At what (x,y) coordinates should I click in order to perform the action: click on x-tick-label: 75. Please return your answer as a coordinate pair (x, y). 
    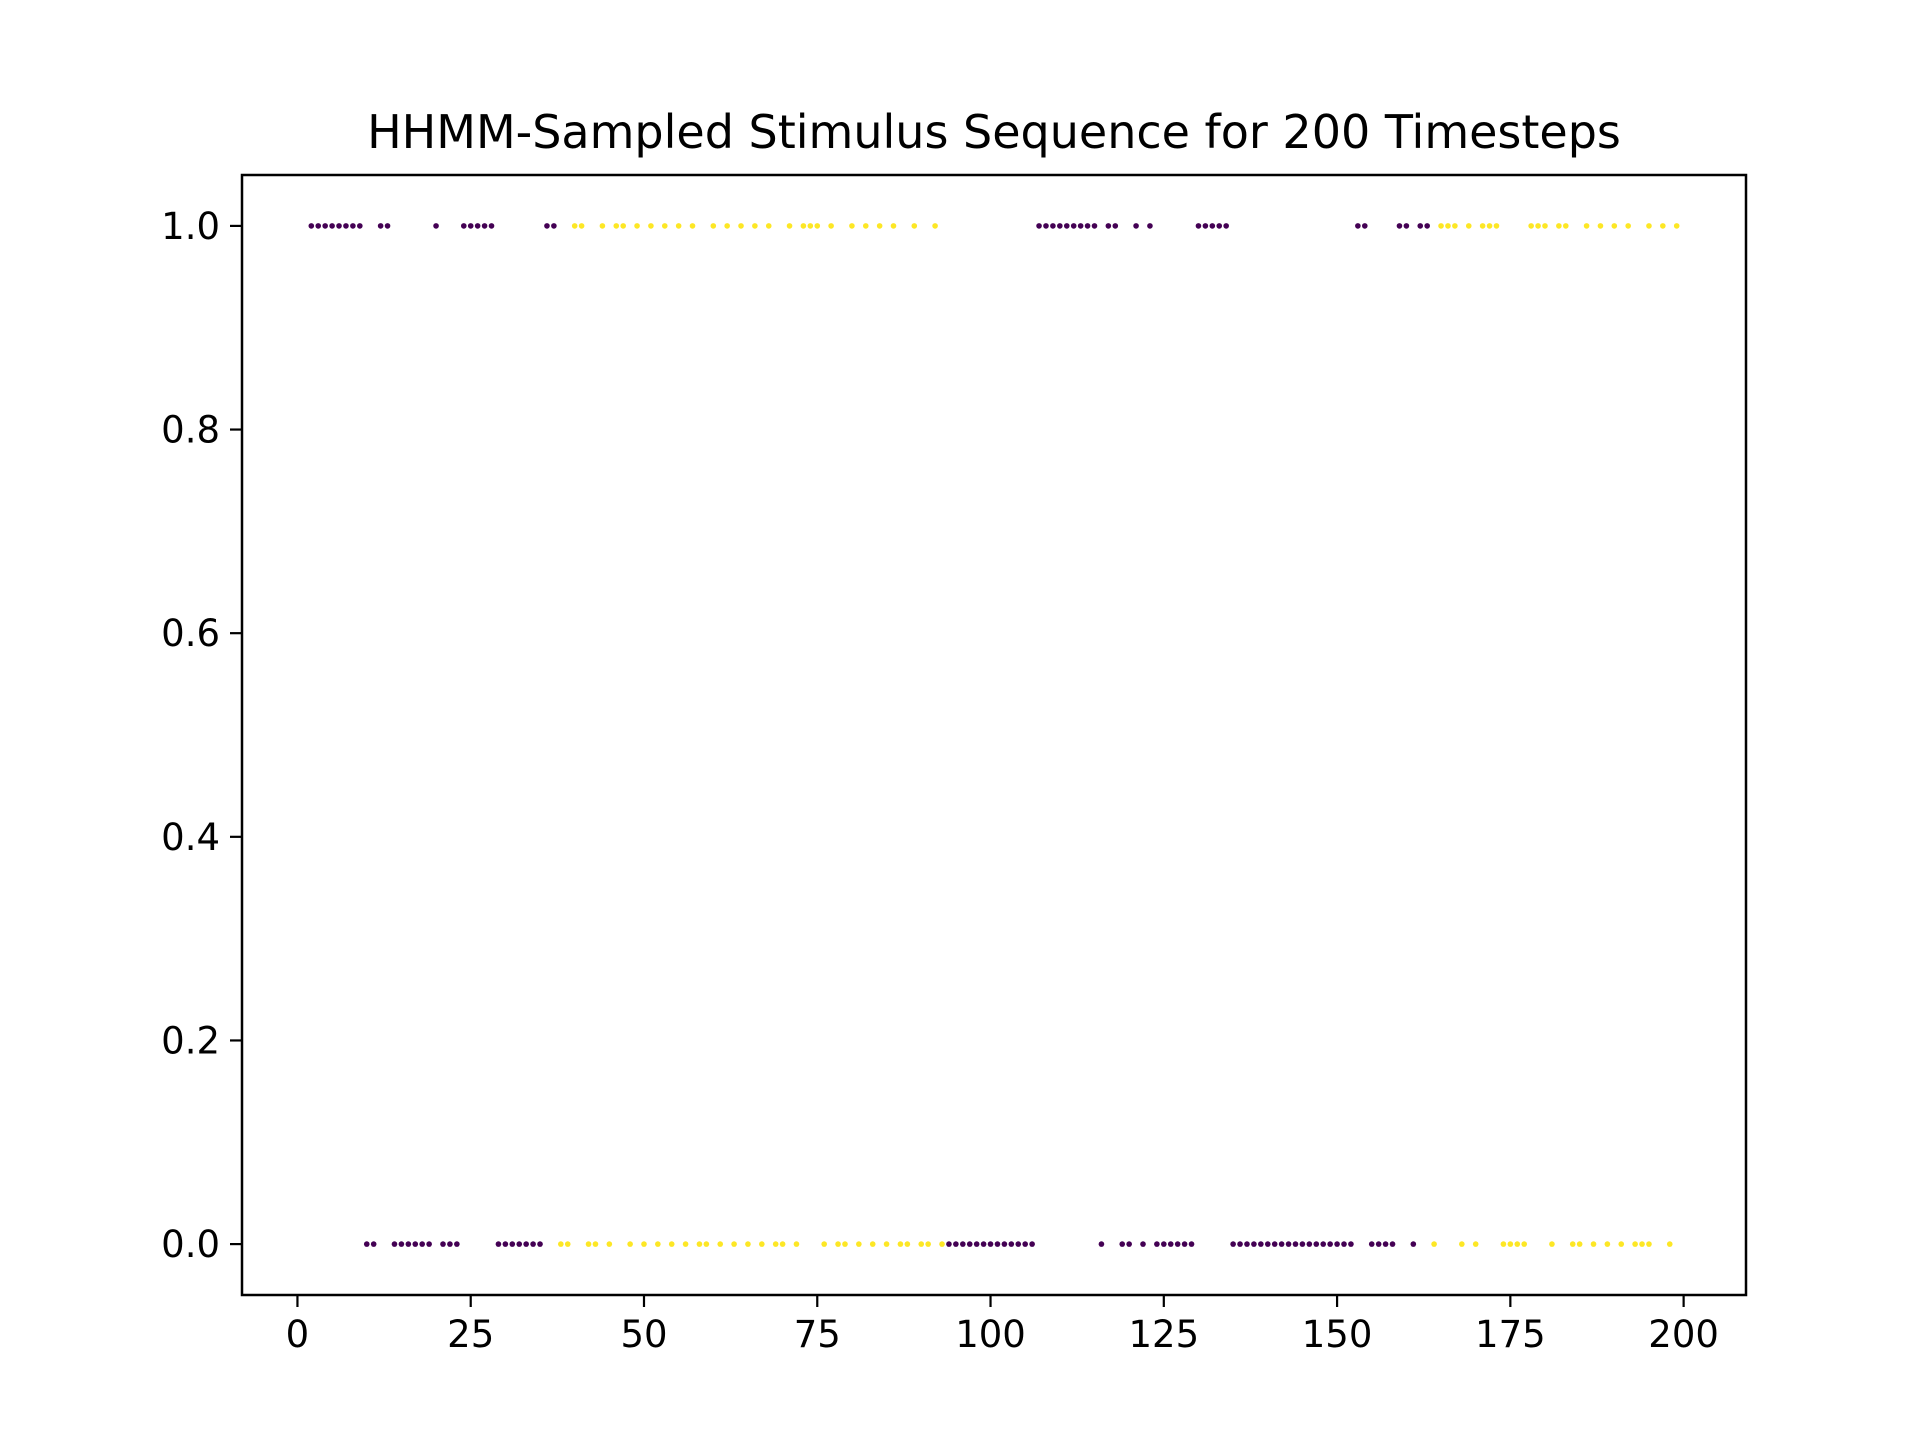
    Looking at the image, I should click on (817, 1334).